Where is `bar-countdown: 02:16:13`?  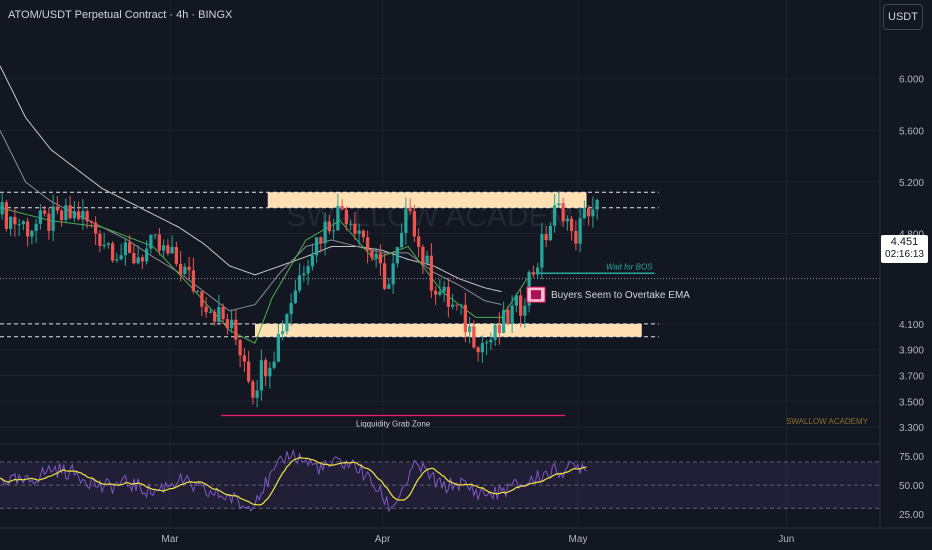
bar-countdown: 02:16:13 is located at coordinates (904, 254).